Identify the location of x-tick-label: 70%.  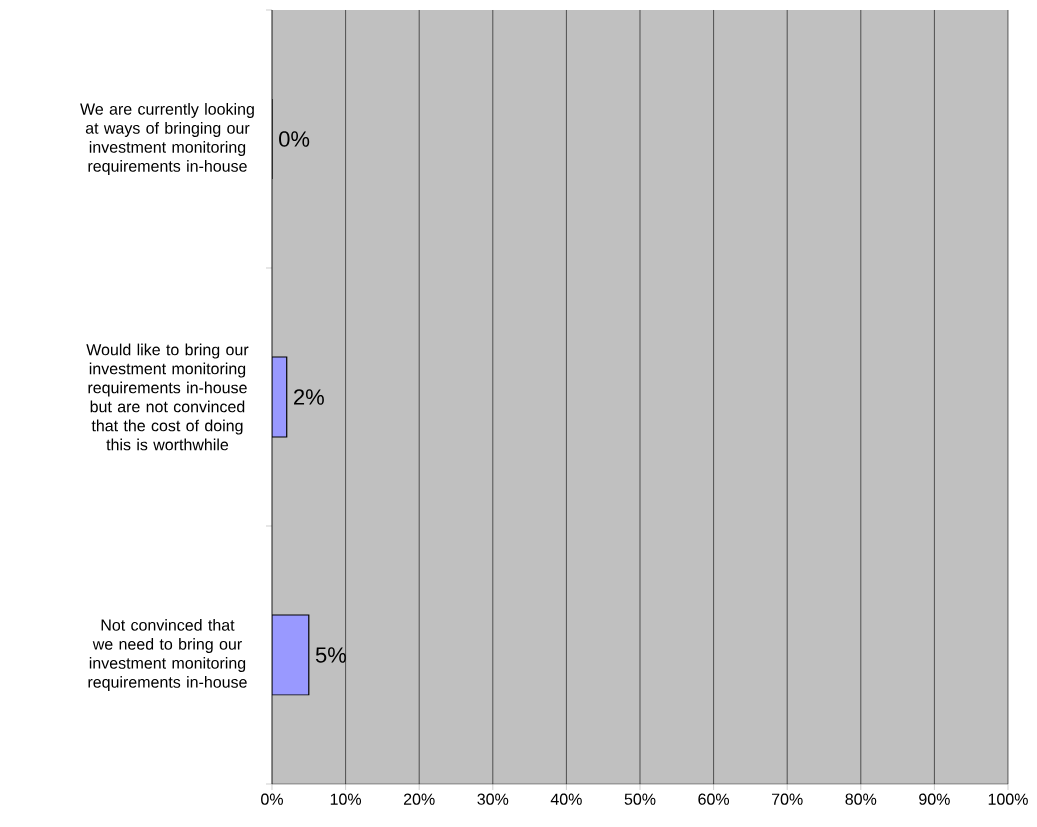
(787, 799).